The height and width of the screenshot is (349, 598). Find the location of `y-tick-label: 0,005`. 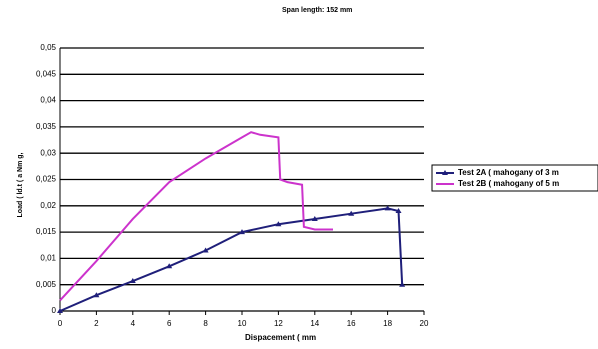

y-tick-label: 0,005 is located at coordinates (46, 284).